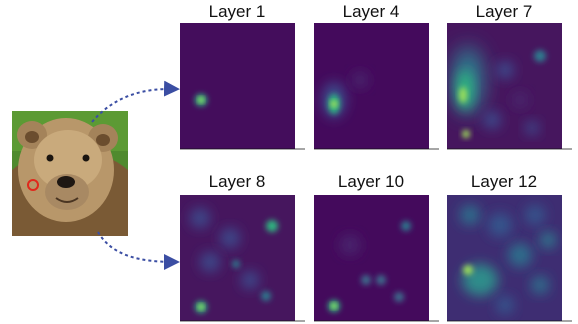  What do you see at coordinates (138, 250) in the screenshot?
I see `arrow-bottom` at bounding box center [138, 250].